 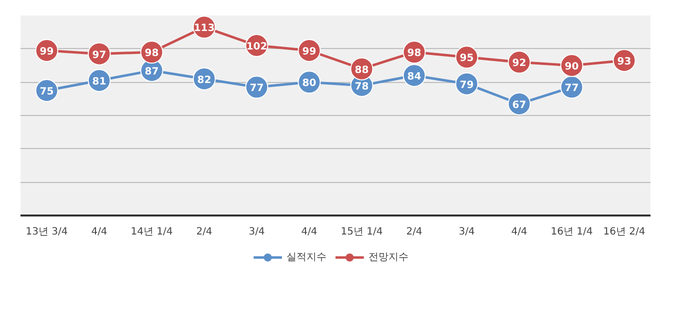 What do you see at coordinates (519, 105) in the screenshot?
I see `data-label: 67` at bounding box center [519, 105].